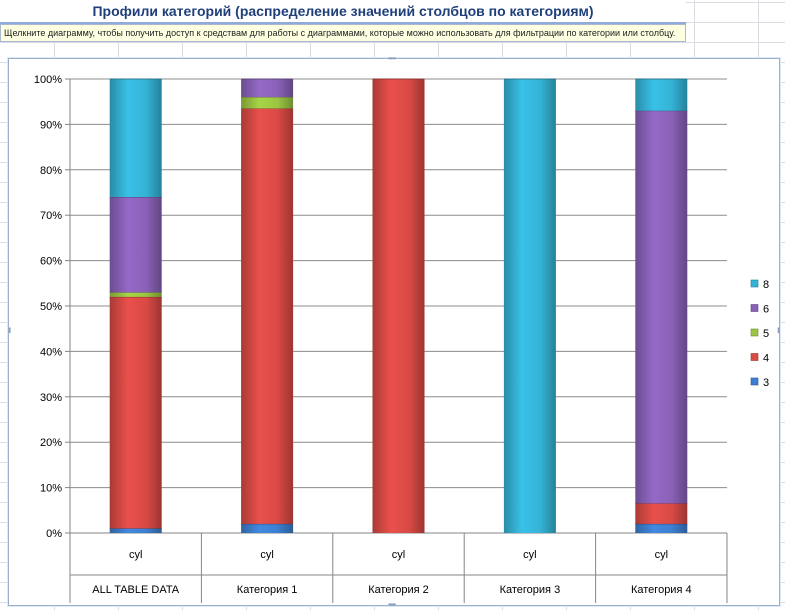 This screenshot has height=610, width=785. What do you see at coordinates (51, 352) in the screenshot?
I see `y-tick-label: 40%` at bounding box center [51, 352].